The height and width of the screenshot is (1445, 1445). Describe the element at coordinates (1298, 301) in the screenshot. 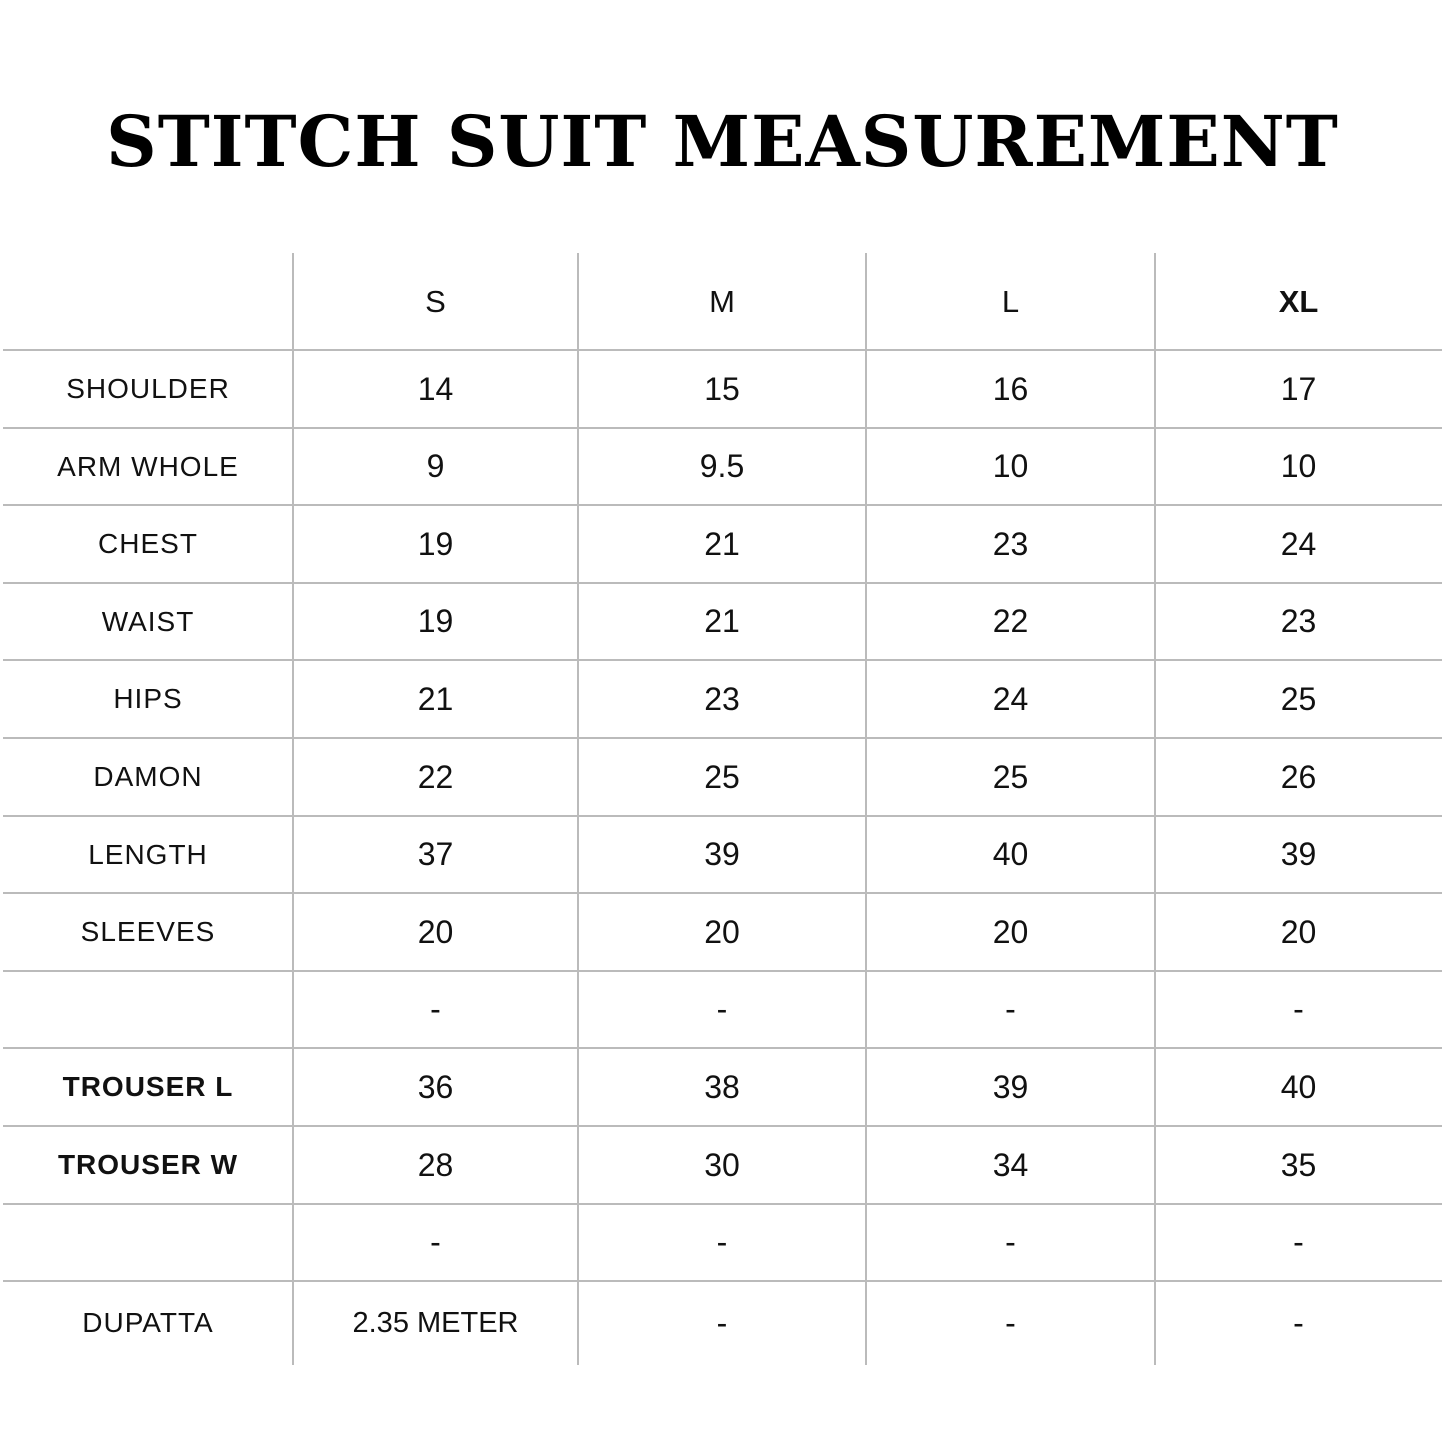

I see `column-header-xl: XL` at that location.